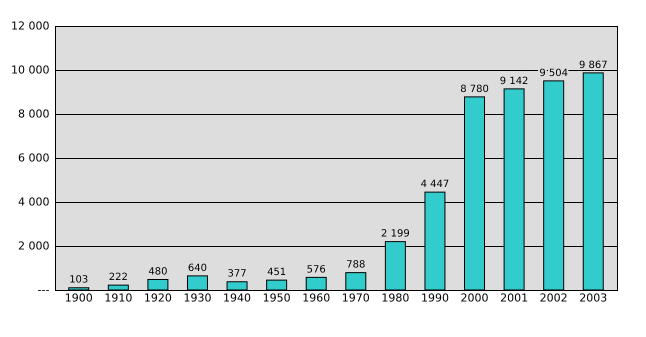 Image resolution: width=646 pixels, height=337 pixels. I want to click on data-label: 480, so click(158, 272).